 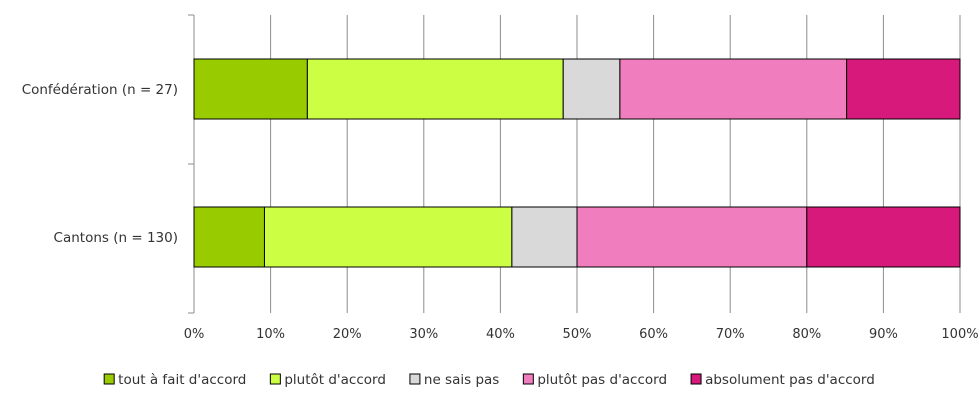 What do you see at coordinates (191, 164) in the screenshot?
I see `axis-layer` at bounding box center [191, 164].